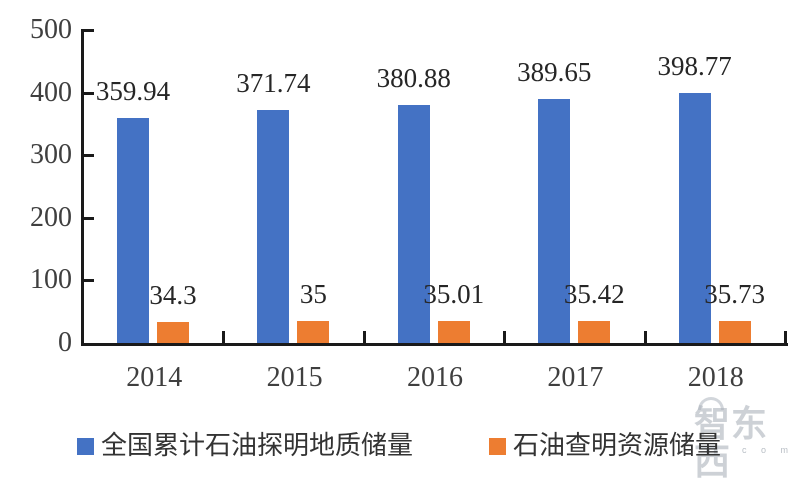  I want to click on legend-item: 石油查明资源储量, so click(605, 446).